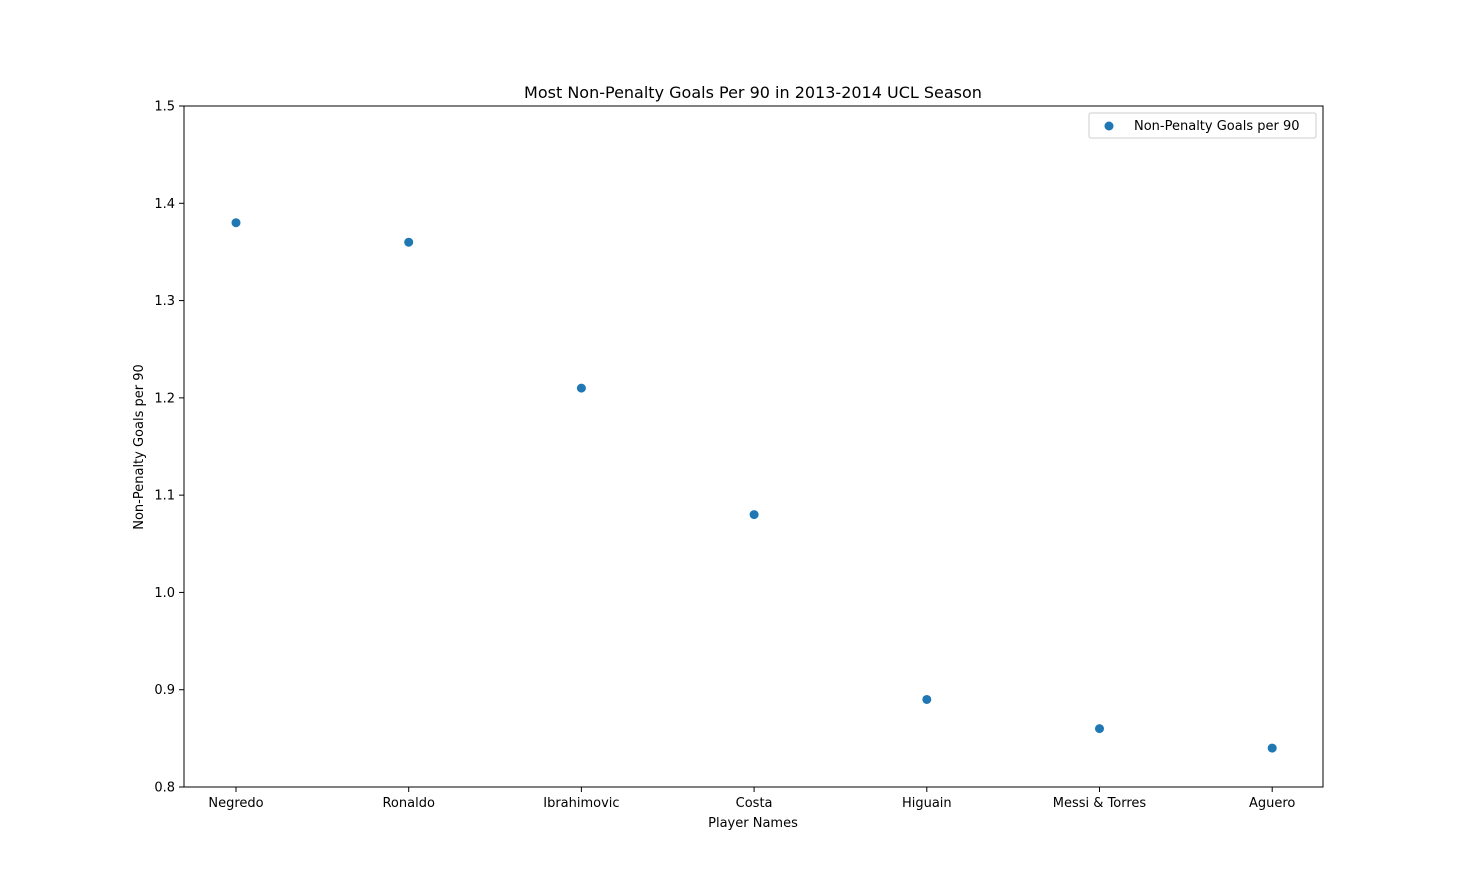  I want to click on legend: Non-Penalty Goals per 90, so click(1202, 125).